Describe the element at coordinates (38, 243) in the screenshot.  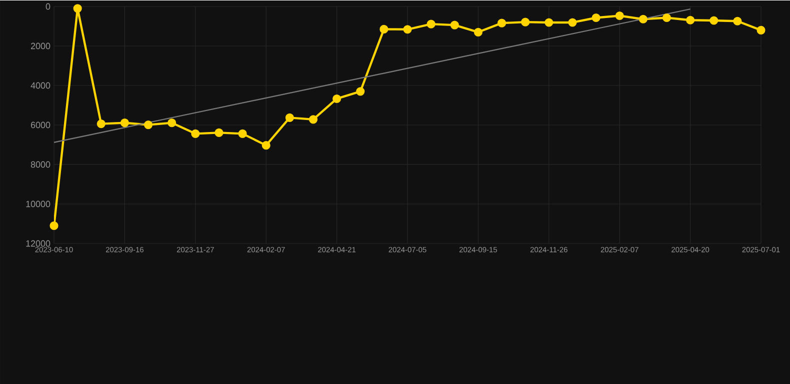
I see `y-tick-label: 12000` at that location.